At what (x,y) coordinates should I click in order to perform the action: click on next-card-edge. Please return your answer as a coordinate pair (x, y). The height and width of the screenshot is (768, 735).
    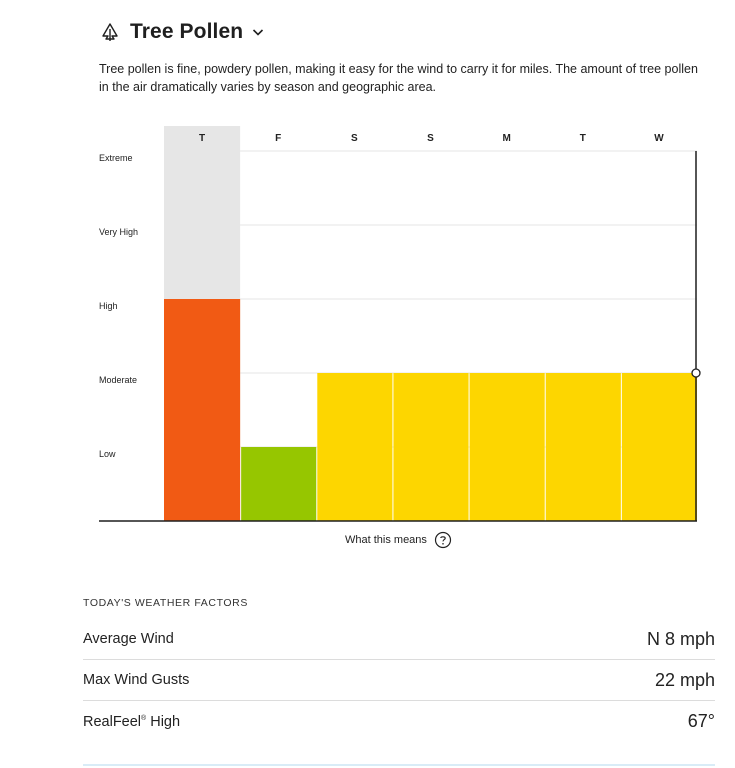
    Looking at the image, I should click on (399, 766).